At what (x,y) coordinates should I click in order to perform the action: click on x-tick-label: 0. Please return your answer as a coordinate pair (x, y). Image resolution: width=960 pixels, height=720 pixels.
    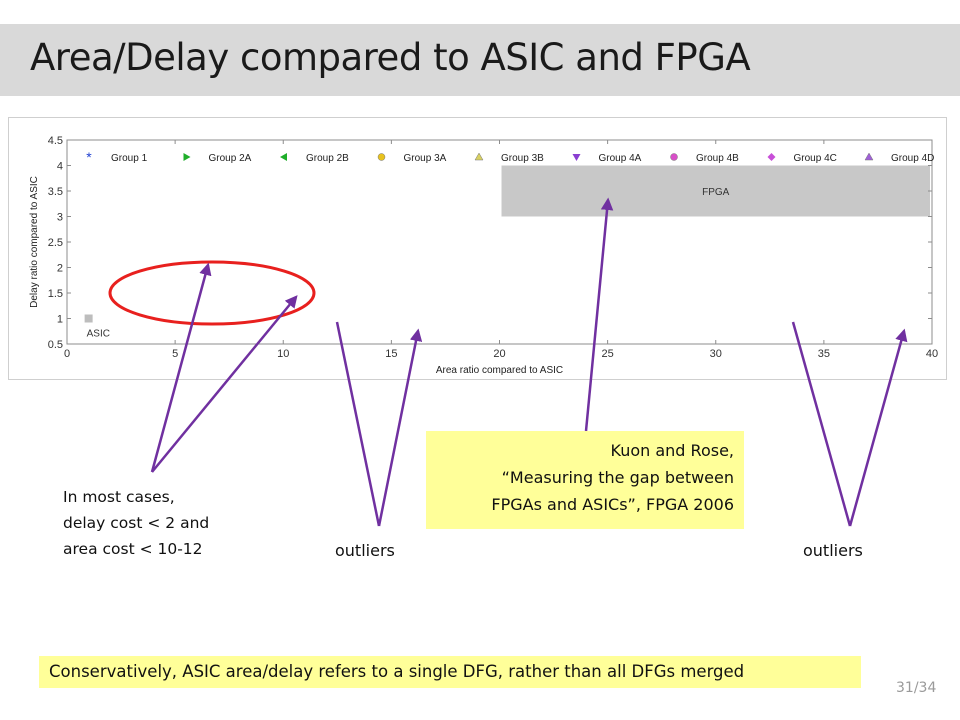
    Looking at the image, I should click on (67, 354).